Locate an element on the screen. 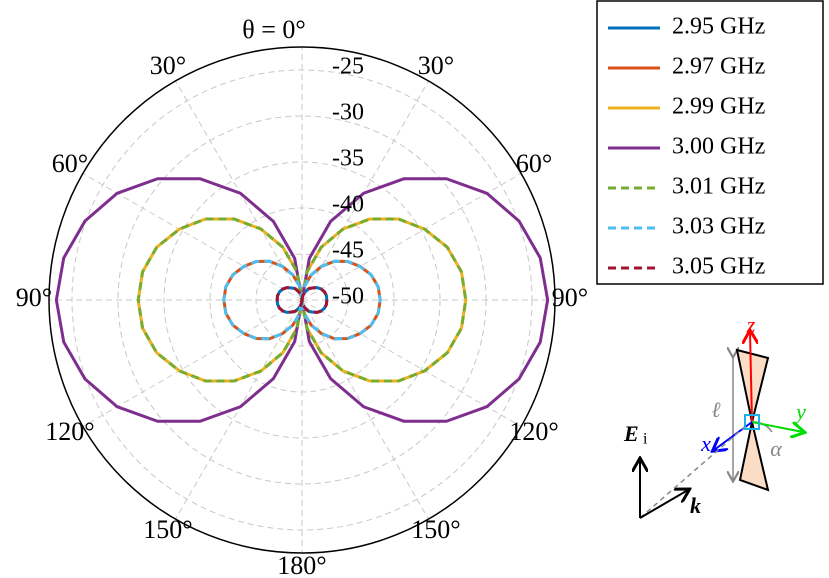 This screenshot has width=829, height=578. legend-box is located at coordinates (710, 142).